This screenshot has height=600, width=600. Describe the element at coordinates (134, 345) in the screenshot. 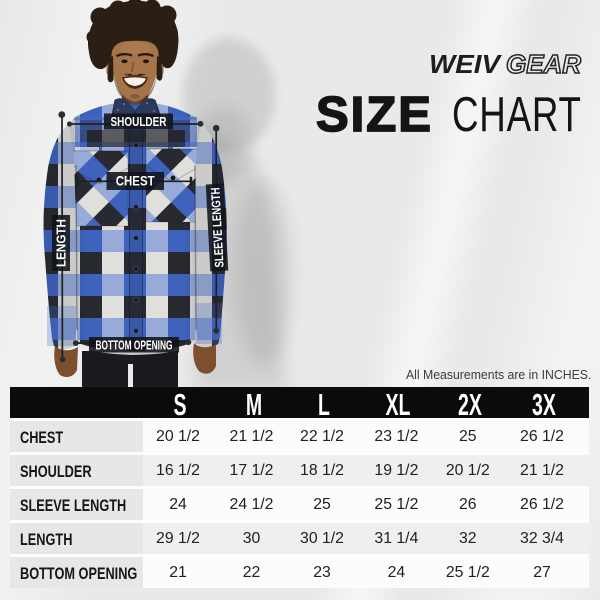

I see `svg-text: BOTTOM OPENING` at that location.